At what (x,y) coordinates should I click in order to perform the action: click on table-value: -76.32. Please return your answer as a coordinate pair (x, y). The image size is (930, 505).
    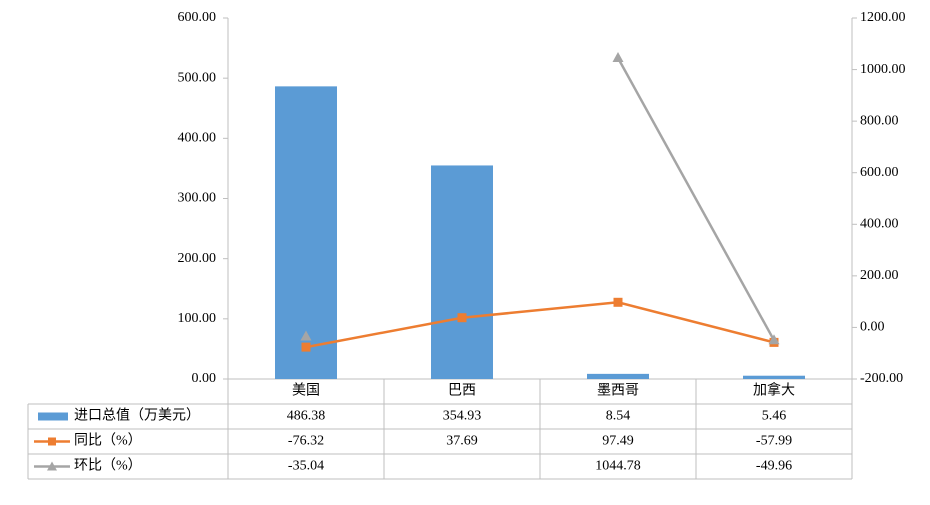
    Looking at the image, I should click on (306, 441).